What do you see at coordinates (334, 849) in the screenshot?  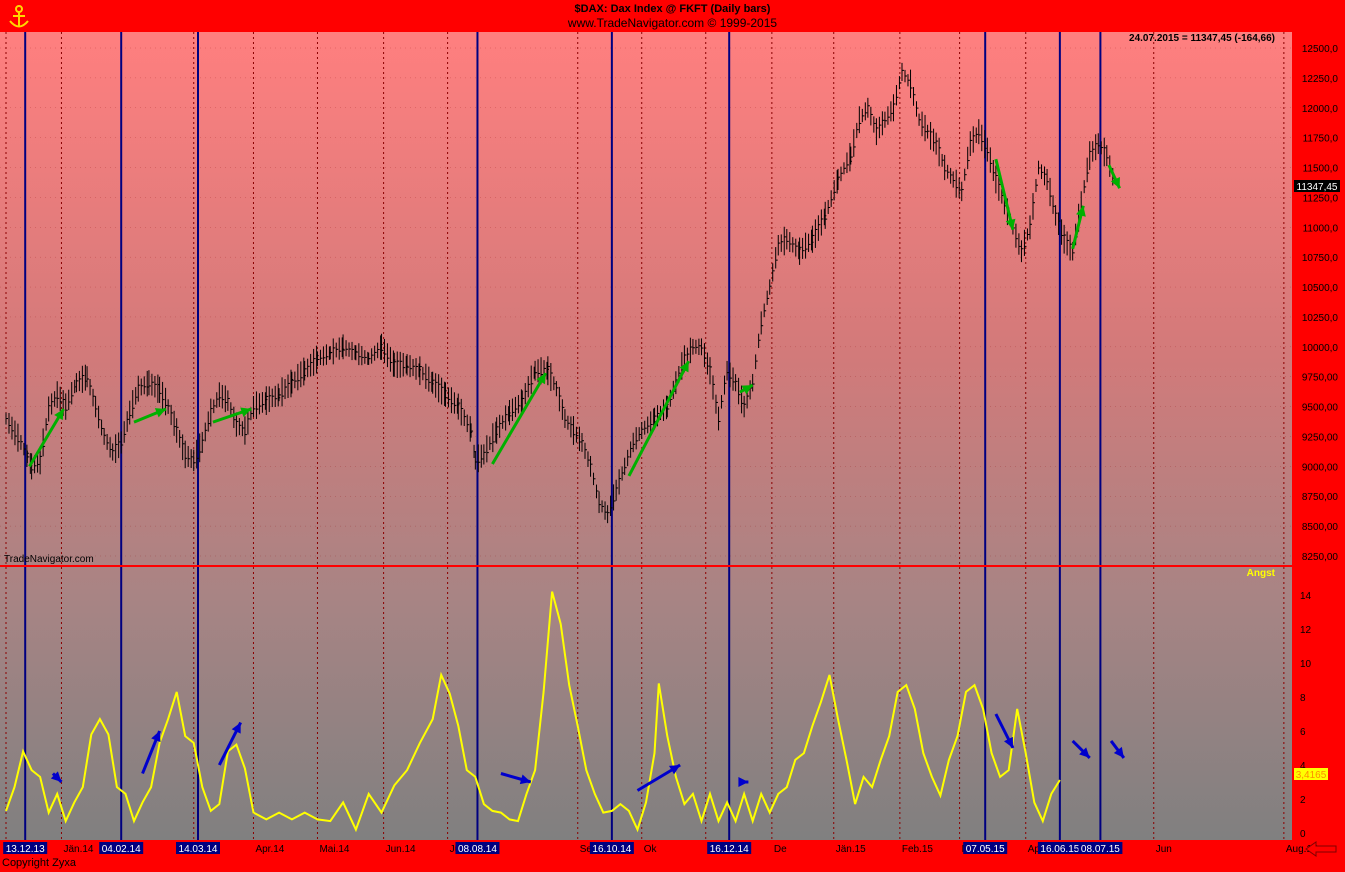 I see `date-tick-label: Mai.14` at bounding box center [334, 849].